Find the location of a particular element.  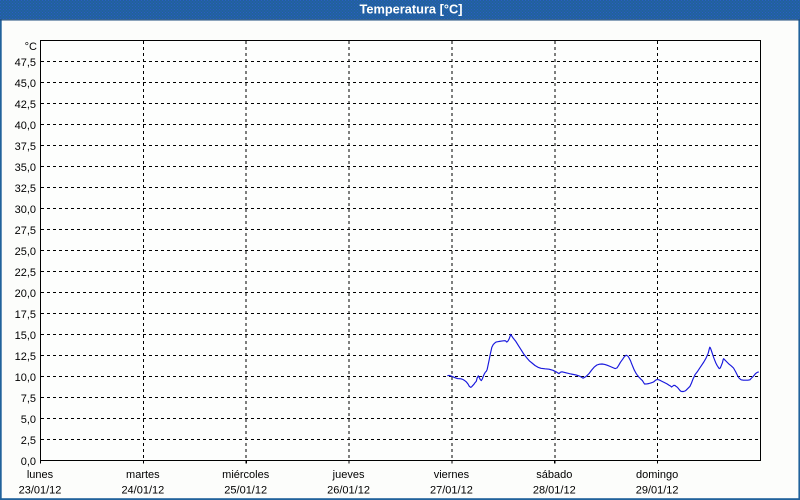

svg-text: 17,5 is located at coordinates (25, 315).